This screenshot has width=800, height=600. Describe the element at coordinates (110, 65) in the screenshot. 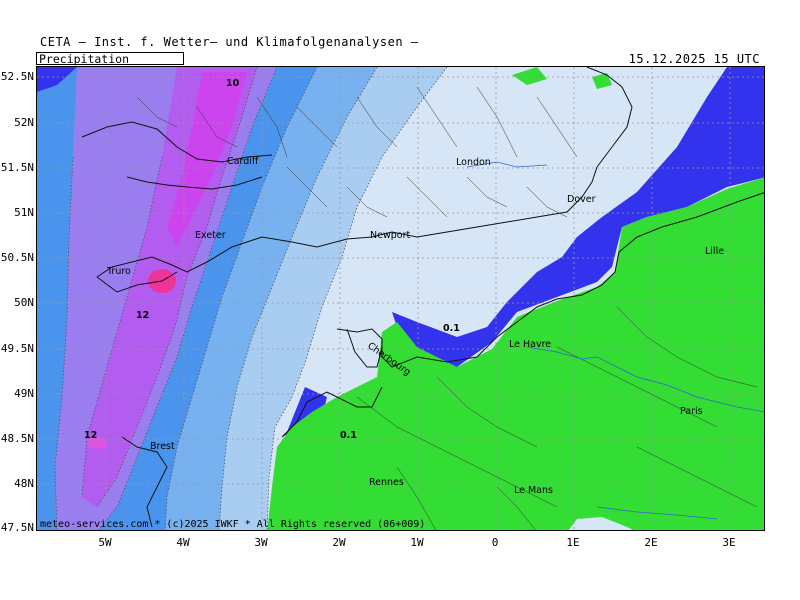

I see `panel-label: Precipitation [mm/6h]` at that location.